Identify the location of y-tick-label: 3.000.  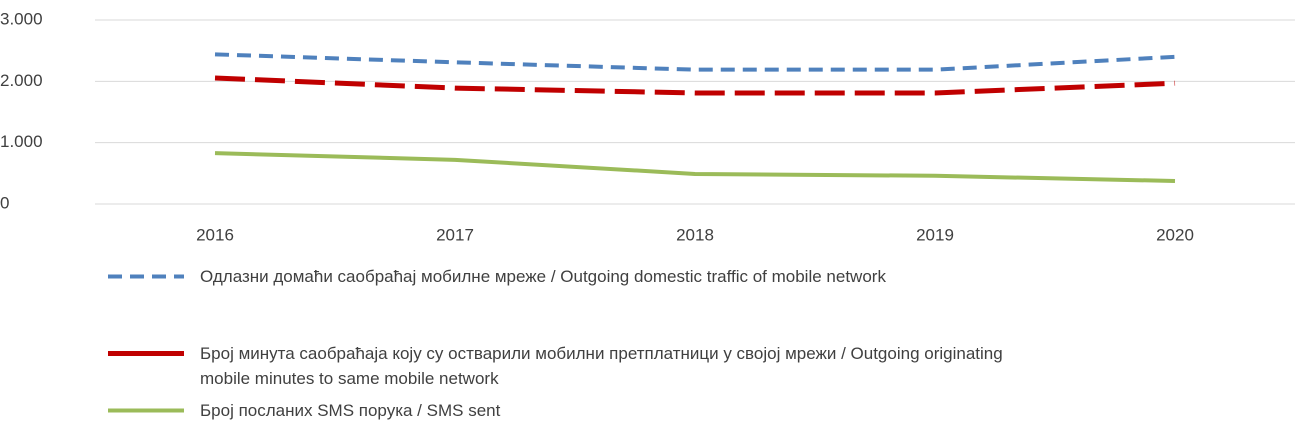
(21, 18).